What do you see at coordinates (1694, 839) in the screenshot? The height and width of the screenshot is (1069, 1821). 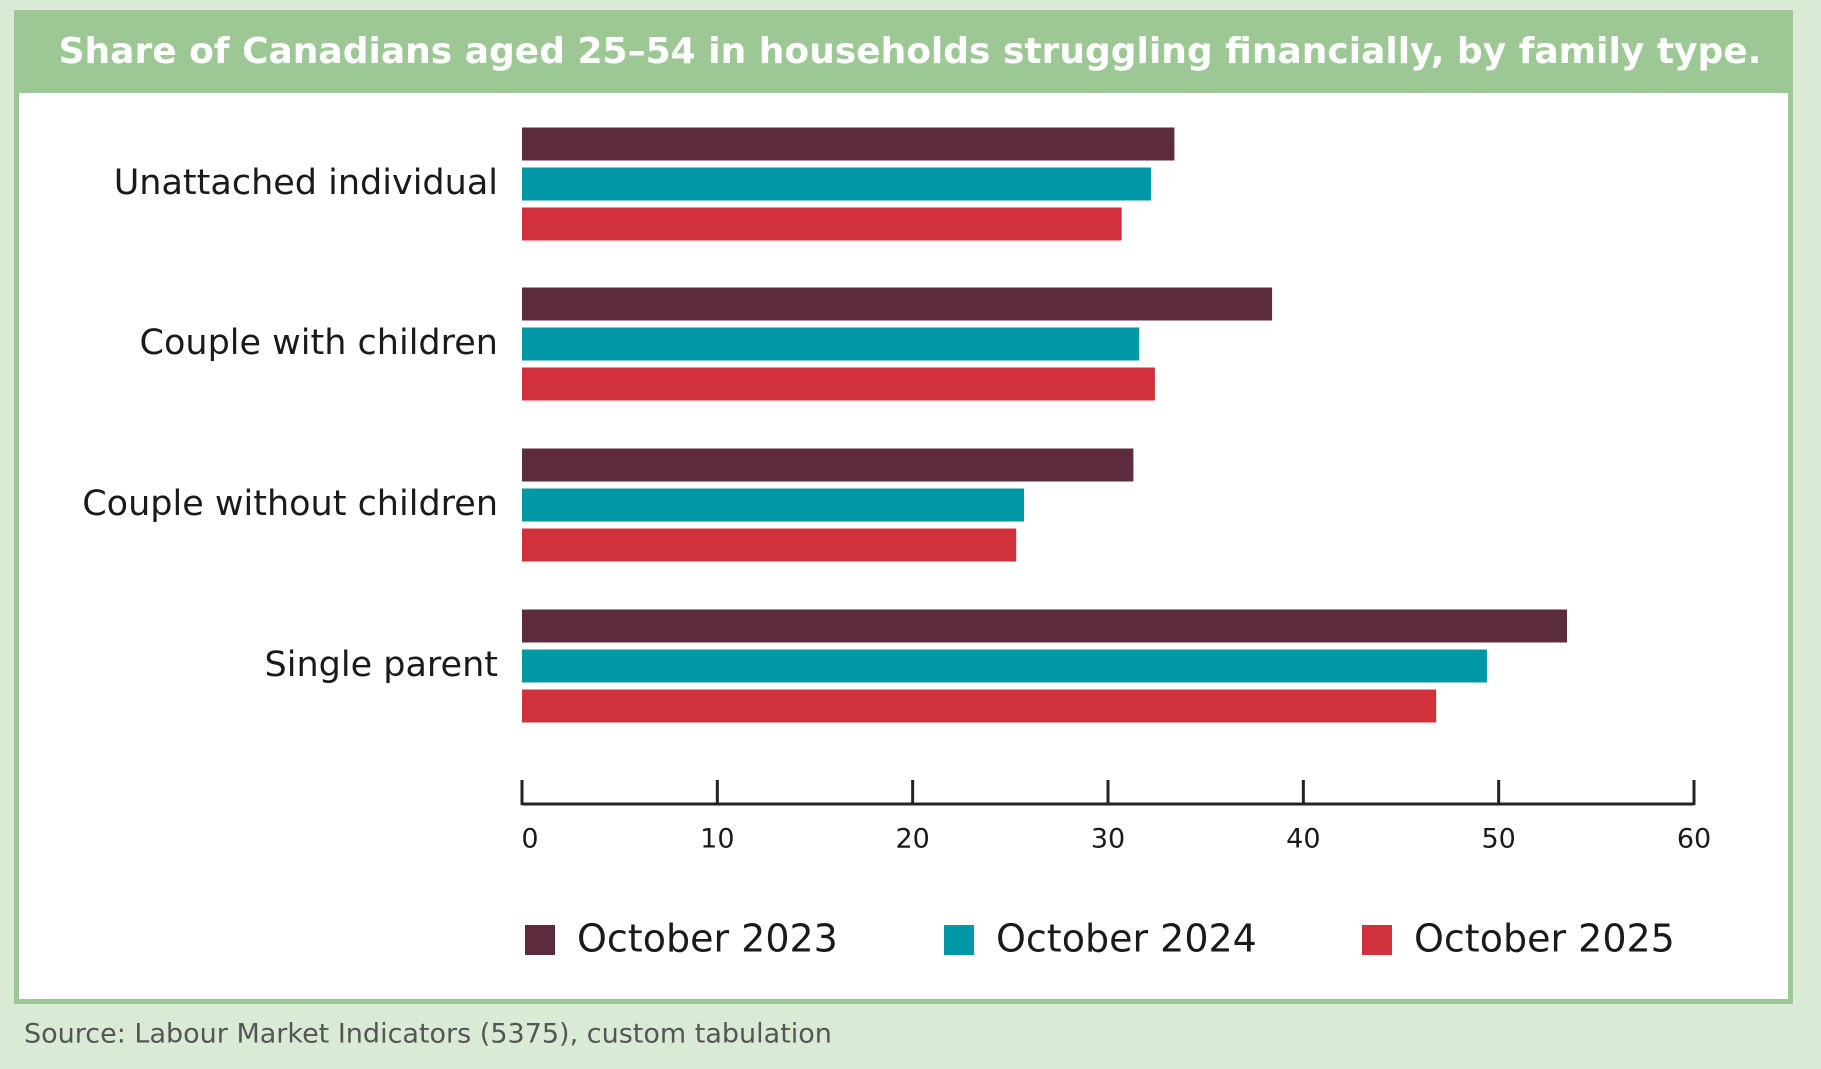 I see `x-tick-label: 60` at bounding box center [1694, 839].